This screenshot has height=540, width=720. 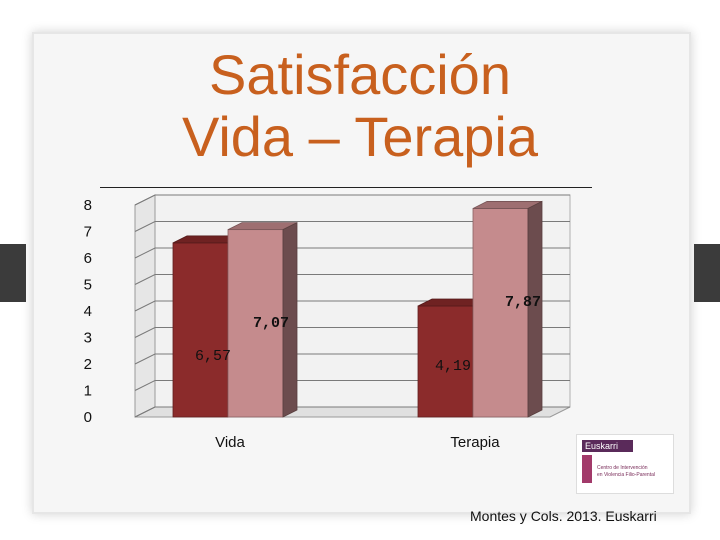 I want to click on y-tick-label: 5, so click(x=88, y=285).